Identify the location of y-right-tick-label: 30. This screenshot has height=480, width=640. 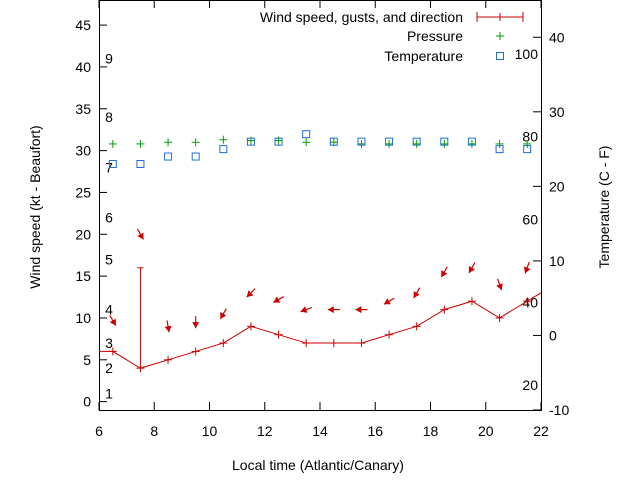
(557, 112).